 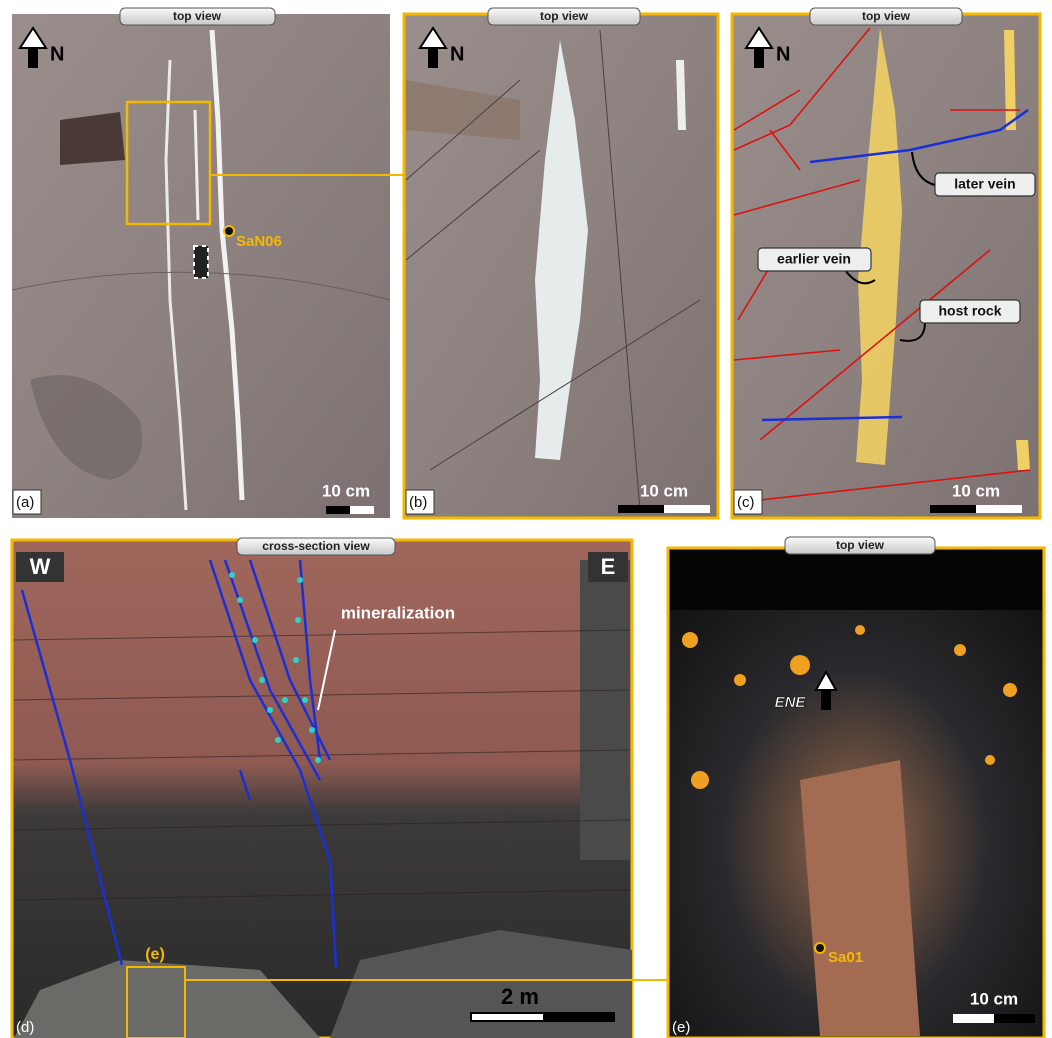 What do you see at coordinates (463, 110) in the screenshot?
I see `rock-stain` at bounding box center [463, 110].